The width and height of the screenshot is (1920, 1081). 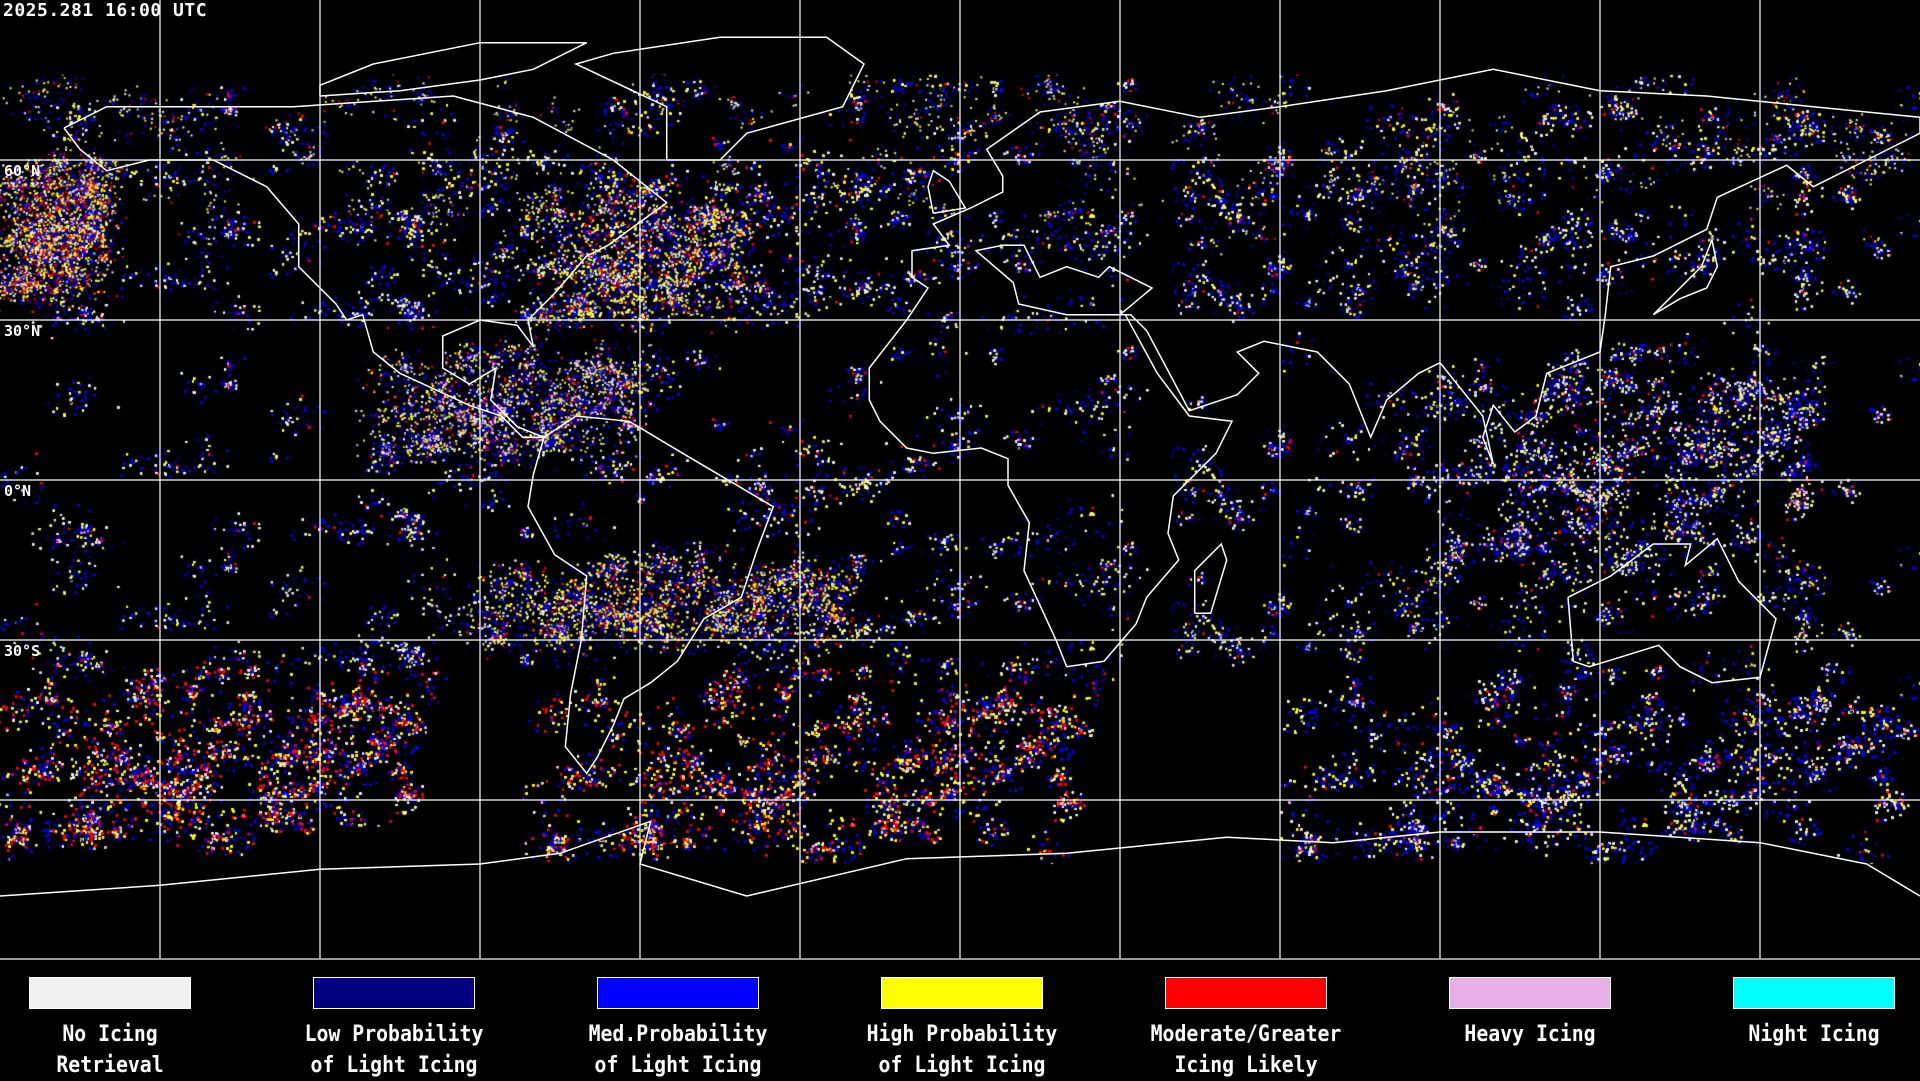 What do you see at coordinates (22, 331) in the screenshot?
I see `lat-label-30n: 30°N` at bounding box center [22, 331].